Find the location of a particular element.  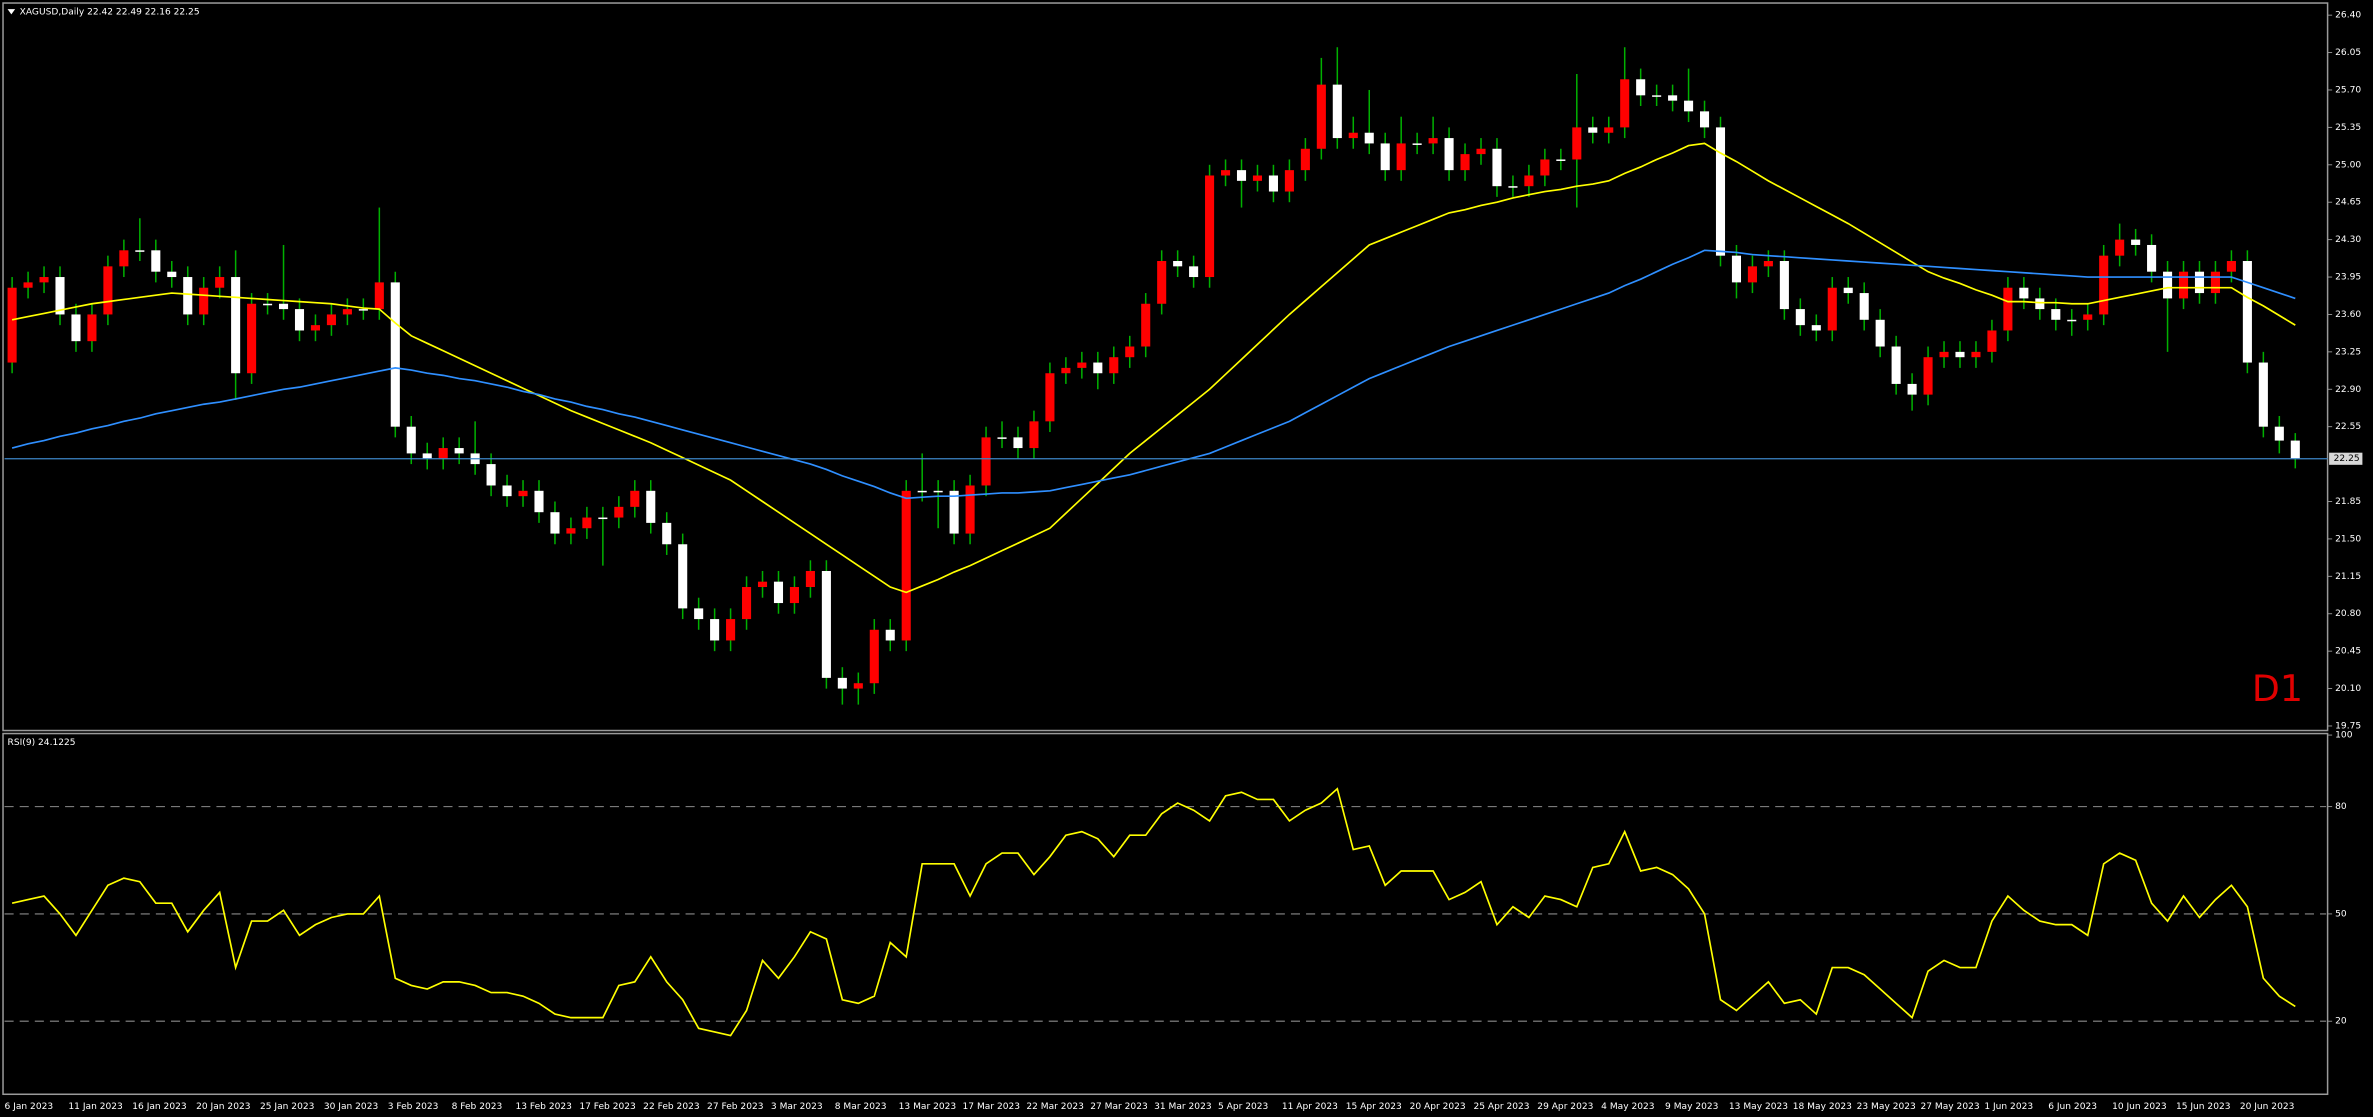

x-tick-label: 6 Jan 2023 is located at coordinates (29, 1107).